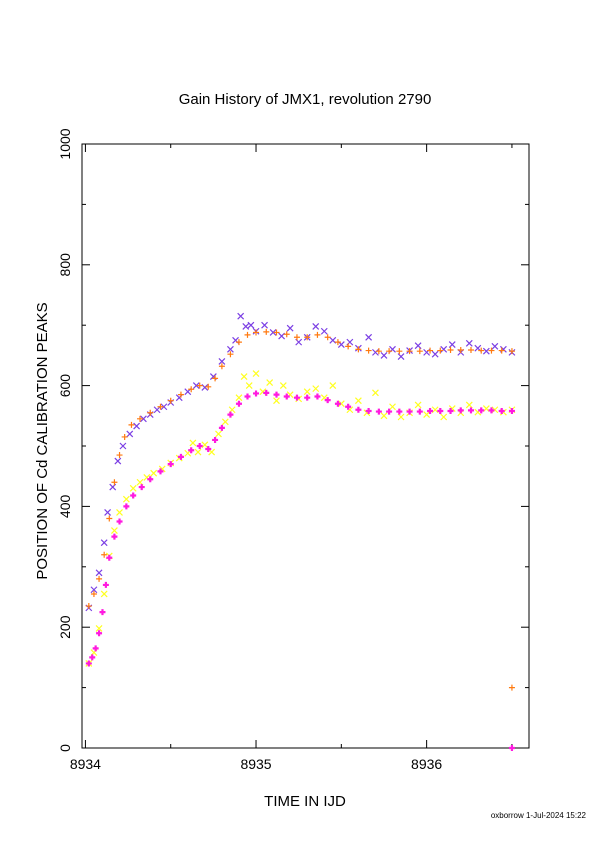 This screenshot has width=595, height=842. I want to click on y-tick-label: 600, so click(65, 386).